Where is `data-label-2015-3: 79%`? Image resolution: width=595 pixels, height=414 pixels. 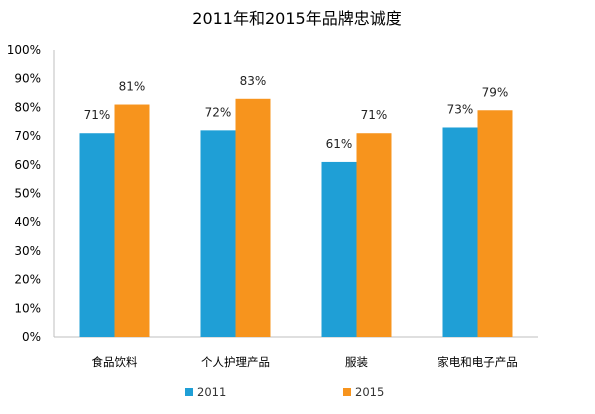
data-label-2015-3: 79% is located at coordinates (495, 92).